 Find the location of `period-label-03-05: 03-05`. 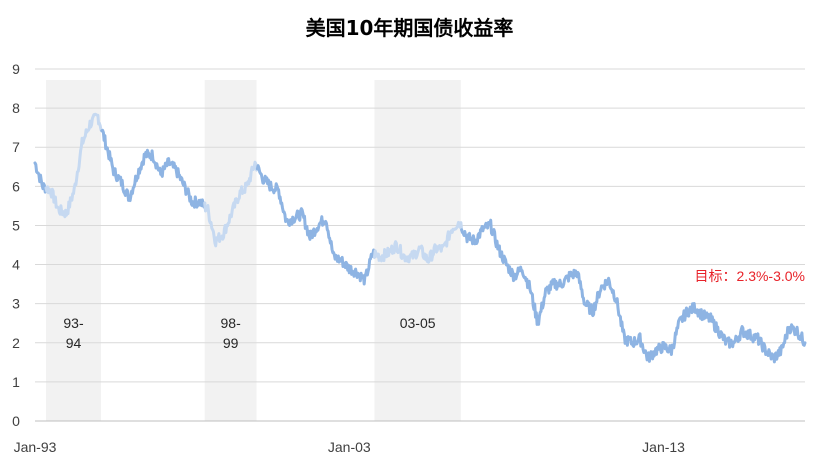

period-label-03-05: 03-05 is located at coordinates (418, 323).